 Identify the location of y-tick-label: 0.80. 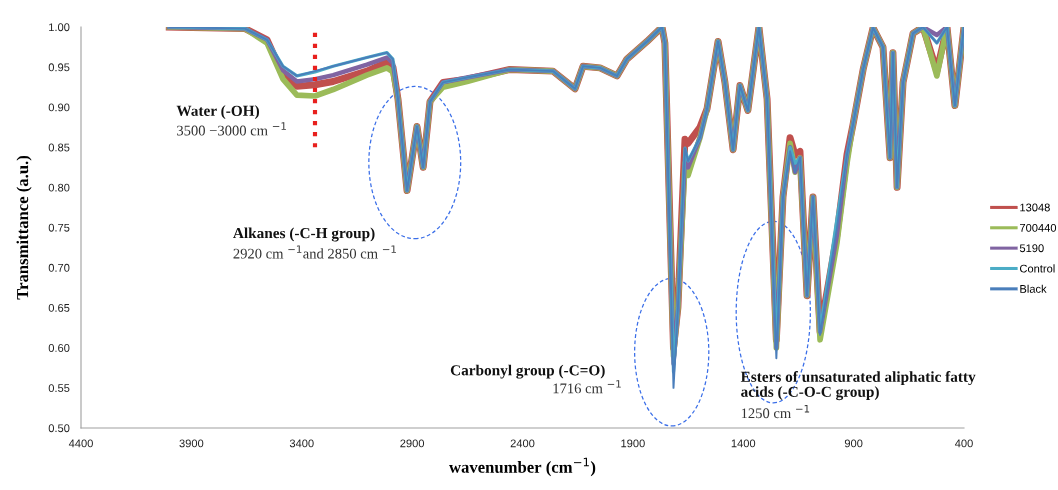
(59, 187).